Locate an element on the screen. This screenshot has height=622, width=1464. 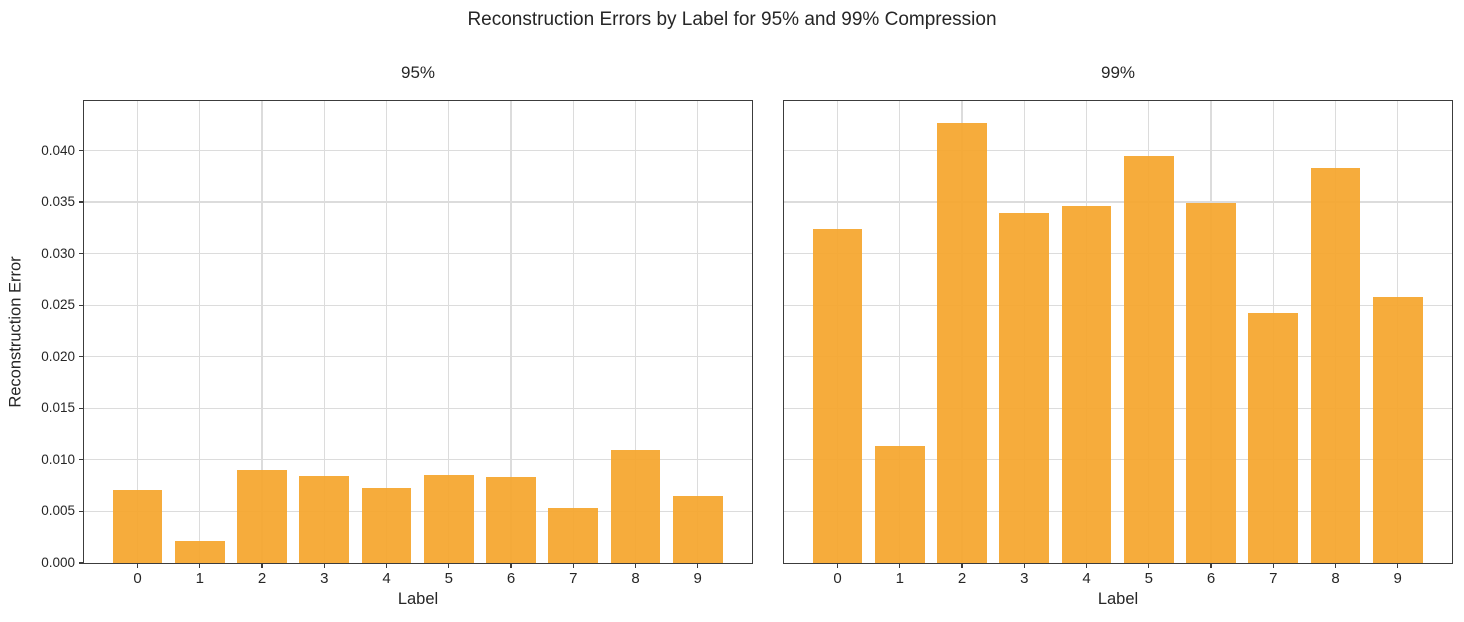
y-tick-label: 0.035 is located at coordinates (58, 202).